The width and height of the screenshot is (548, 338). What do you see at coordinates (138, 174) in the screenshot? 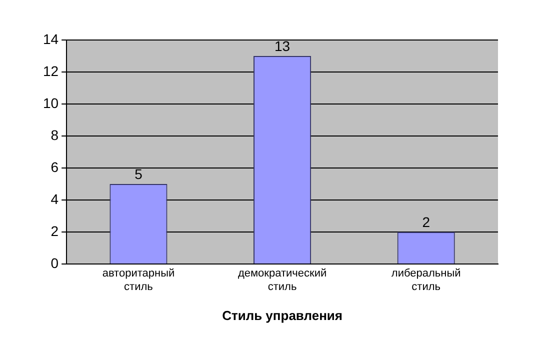
I see `data-label: 5` at bounding box center [138, 174].